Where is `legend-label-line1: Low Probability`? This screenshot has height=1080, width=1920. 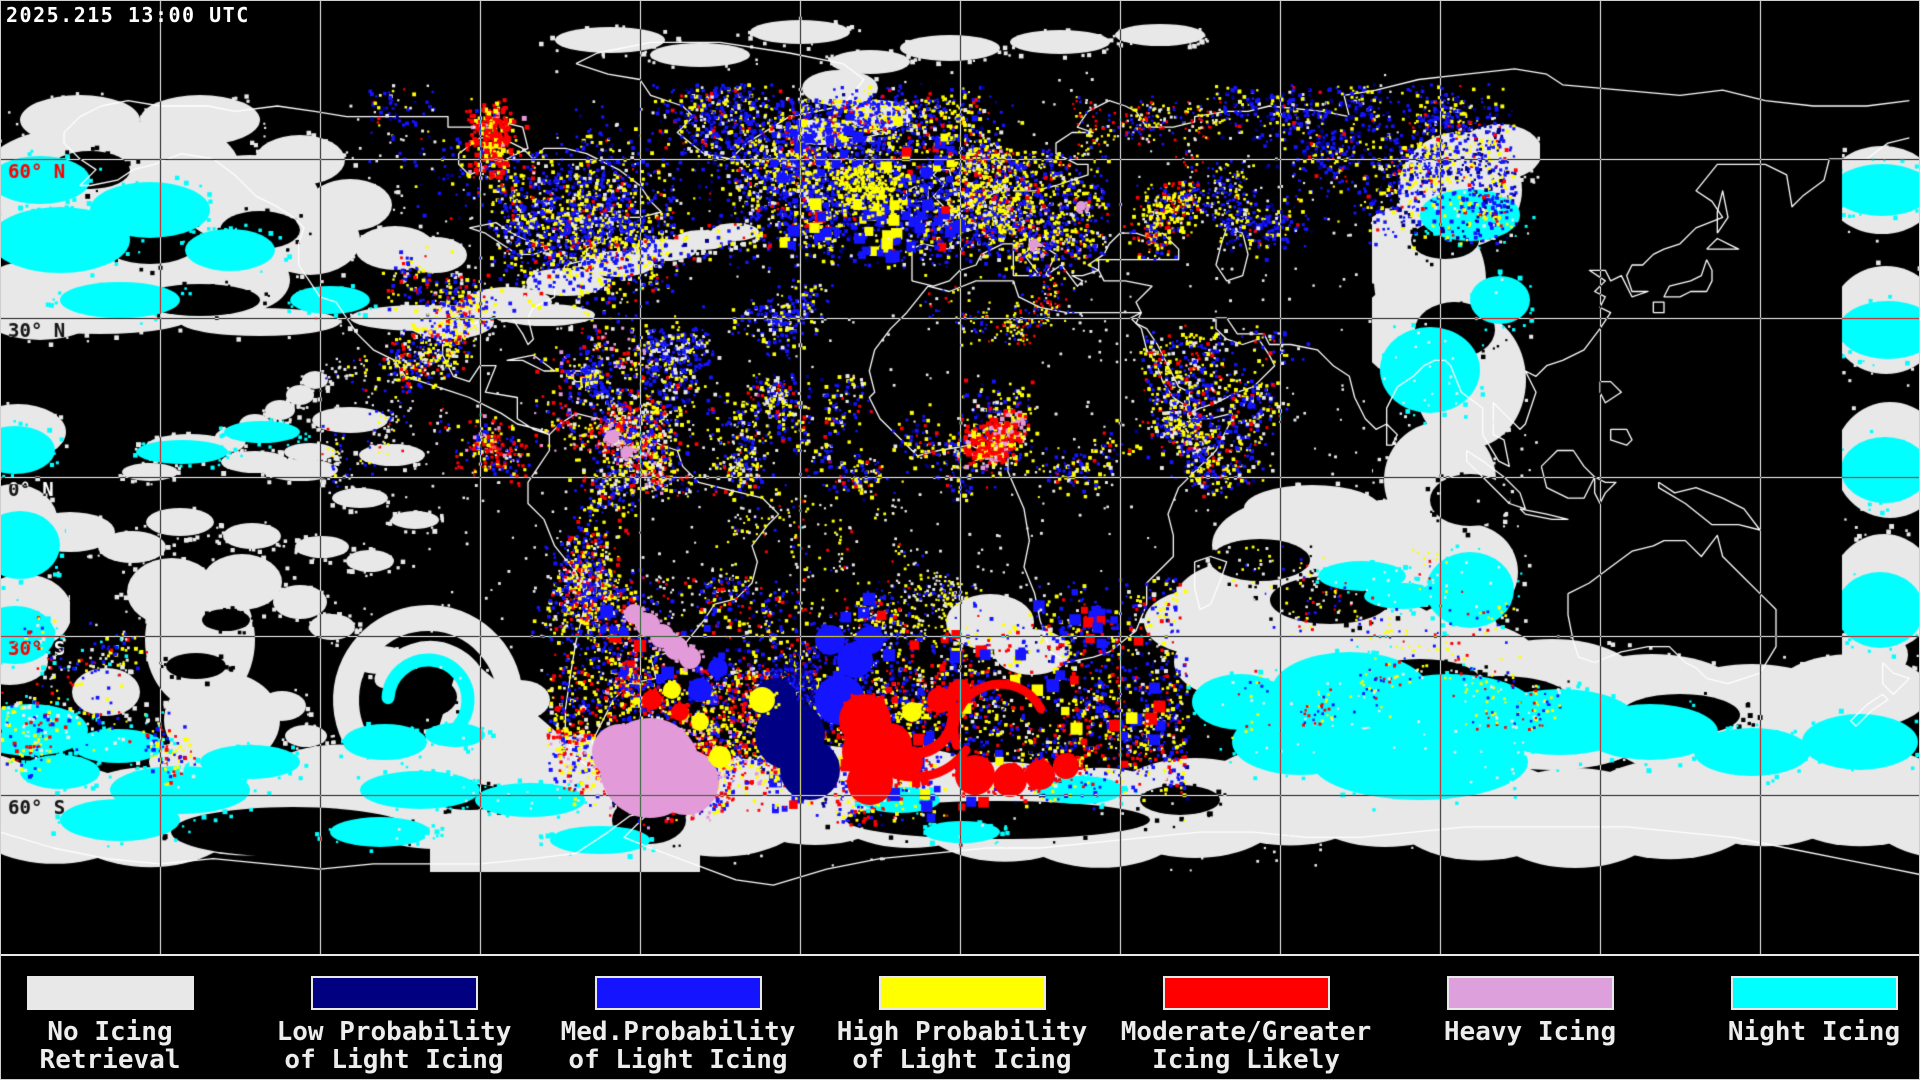
legend-label-line1: Low Probability is located at coordinates (394, 1032).